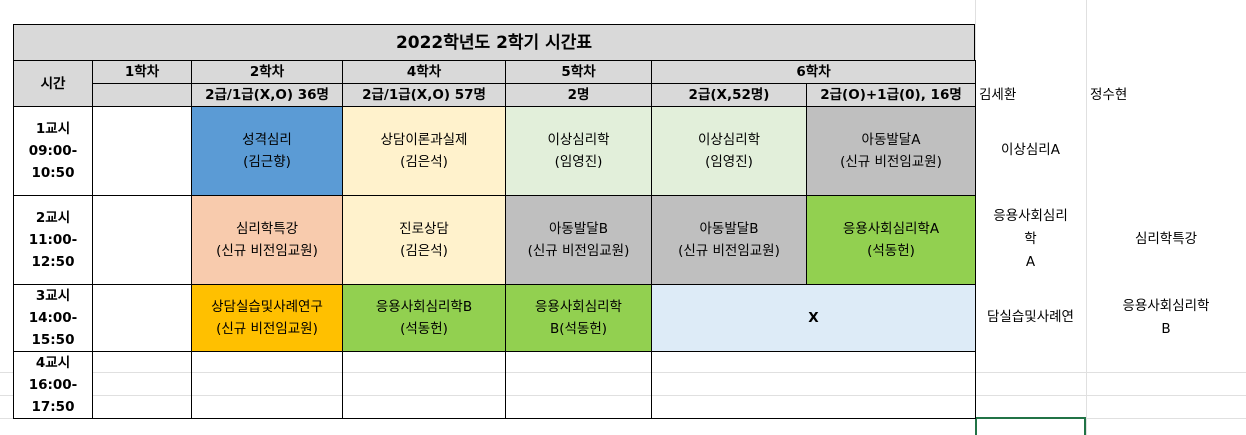 The image size is (1246, 435). What do you see at coordinates (424, 229) in the screenshot?
I see `text-line: 진로상담` at bounding box center [424, 229].